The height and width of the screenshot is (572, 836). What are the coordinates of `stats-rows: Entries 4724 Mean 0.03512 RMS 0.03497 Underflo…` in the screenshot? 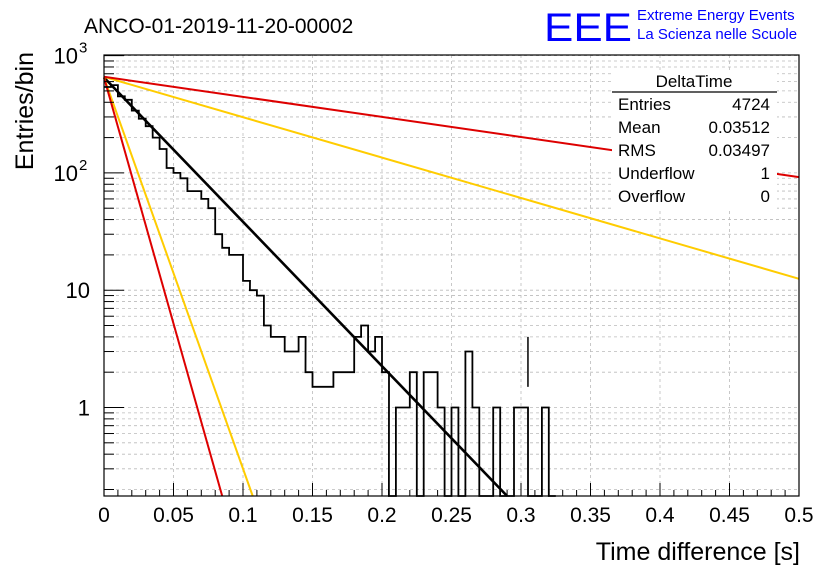 It's located at (694, 150).